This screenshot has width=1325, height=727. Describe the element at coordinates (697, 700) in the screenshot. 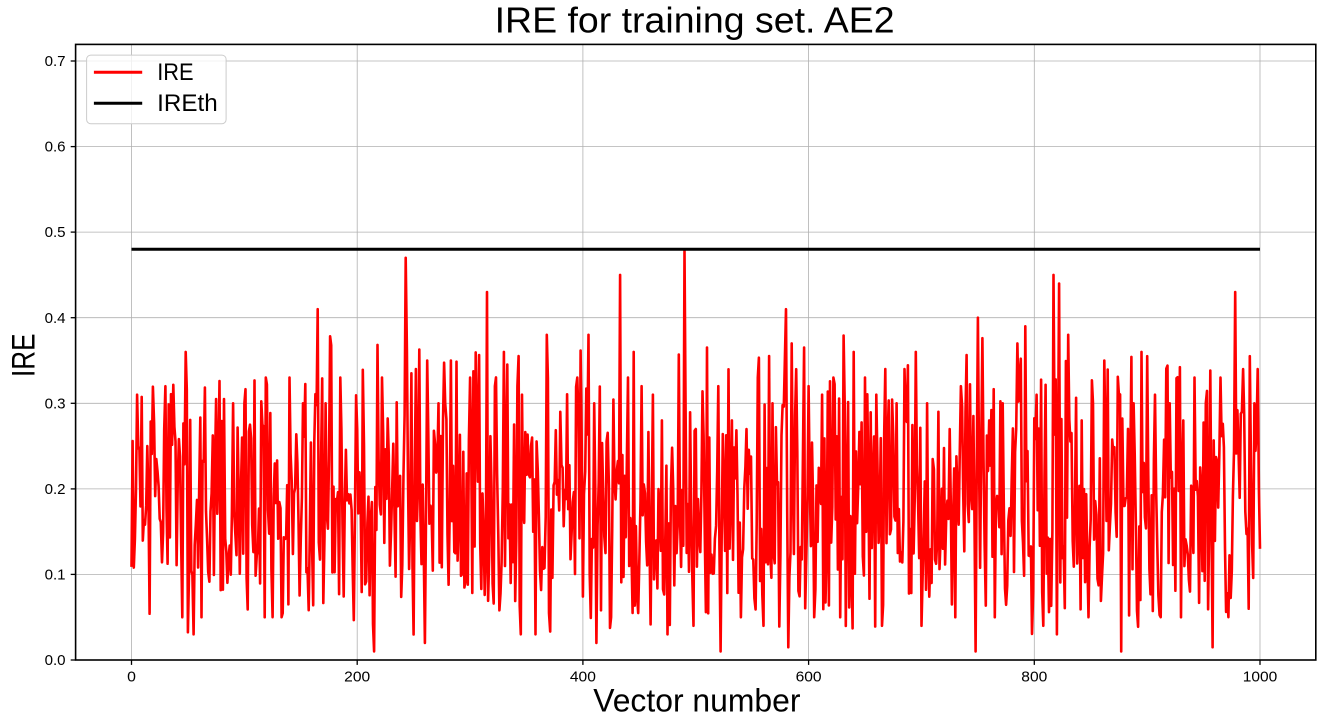

I see `svg-text: Vector number` at that location.